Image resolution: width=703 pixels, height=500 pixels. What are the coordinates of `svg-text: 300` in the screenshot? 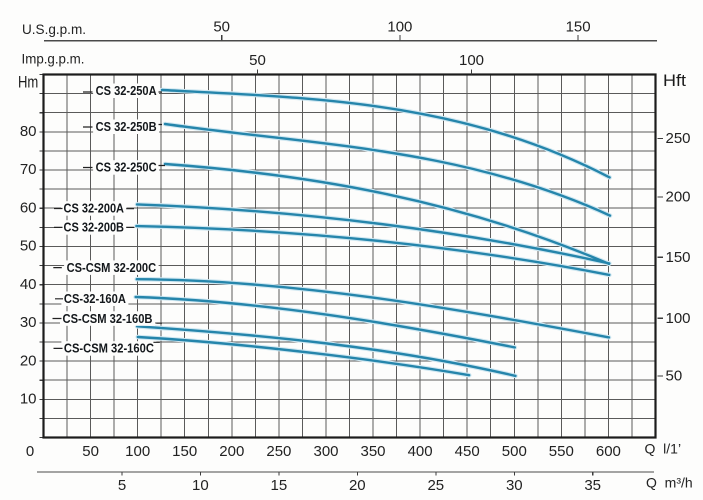 It's located at (325, 451).